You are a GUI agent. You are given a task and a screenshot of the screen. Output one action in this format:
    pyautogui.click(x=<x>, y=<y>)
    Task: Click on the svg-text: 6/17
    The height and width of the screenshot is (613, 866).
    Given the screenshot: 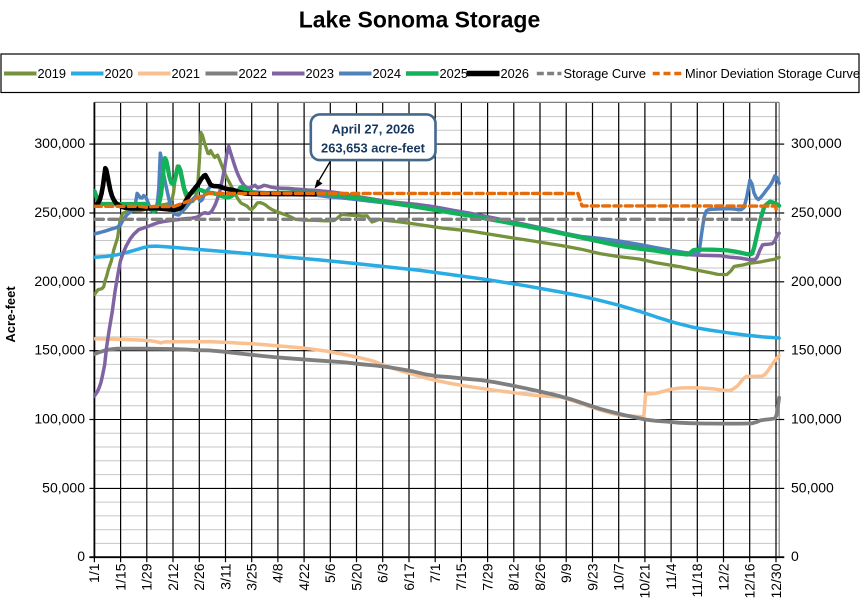 What is the action you would take?
    pyautogui.click(x=409, y=576)
    